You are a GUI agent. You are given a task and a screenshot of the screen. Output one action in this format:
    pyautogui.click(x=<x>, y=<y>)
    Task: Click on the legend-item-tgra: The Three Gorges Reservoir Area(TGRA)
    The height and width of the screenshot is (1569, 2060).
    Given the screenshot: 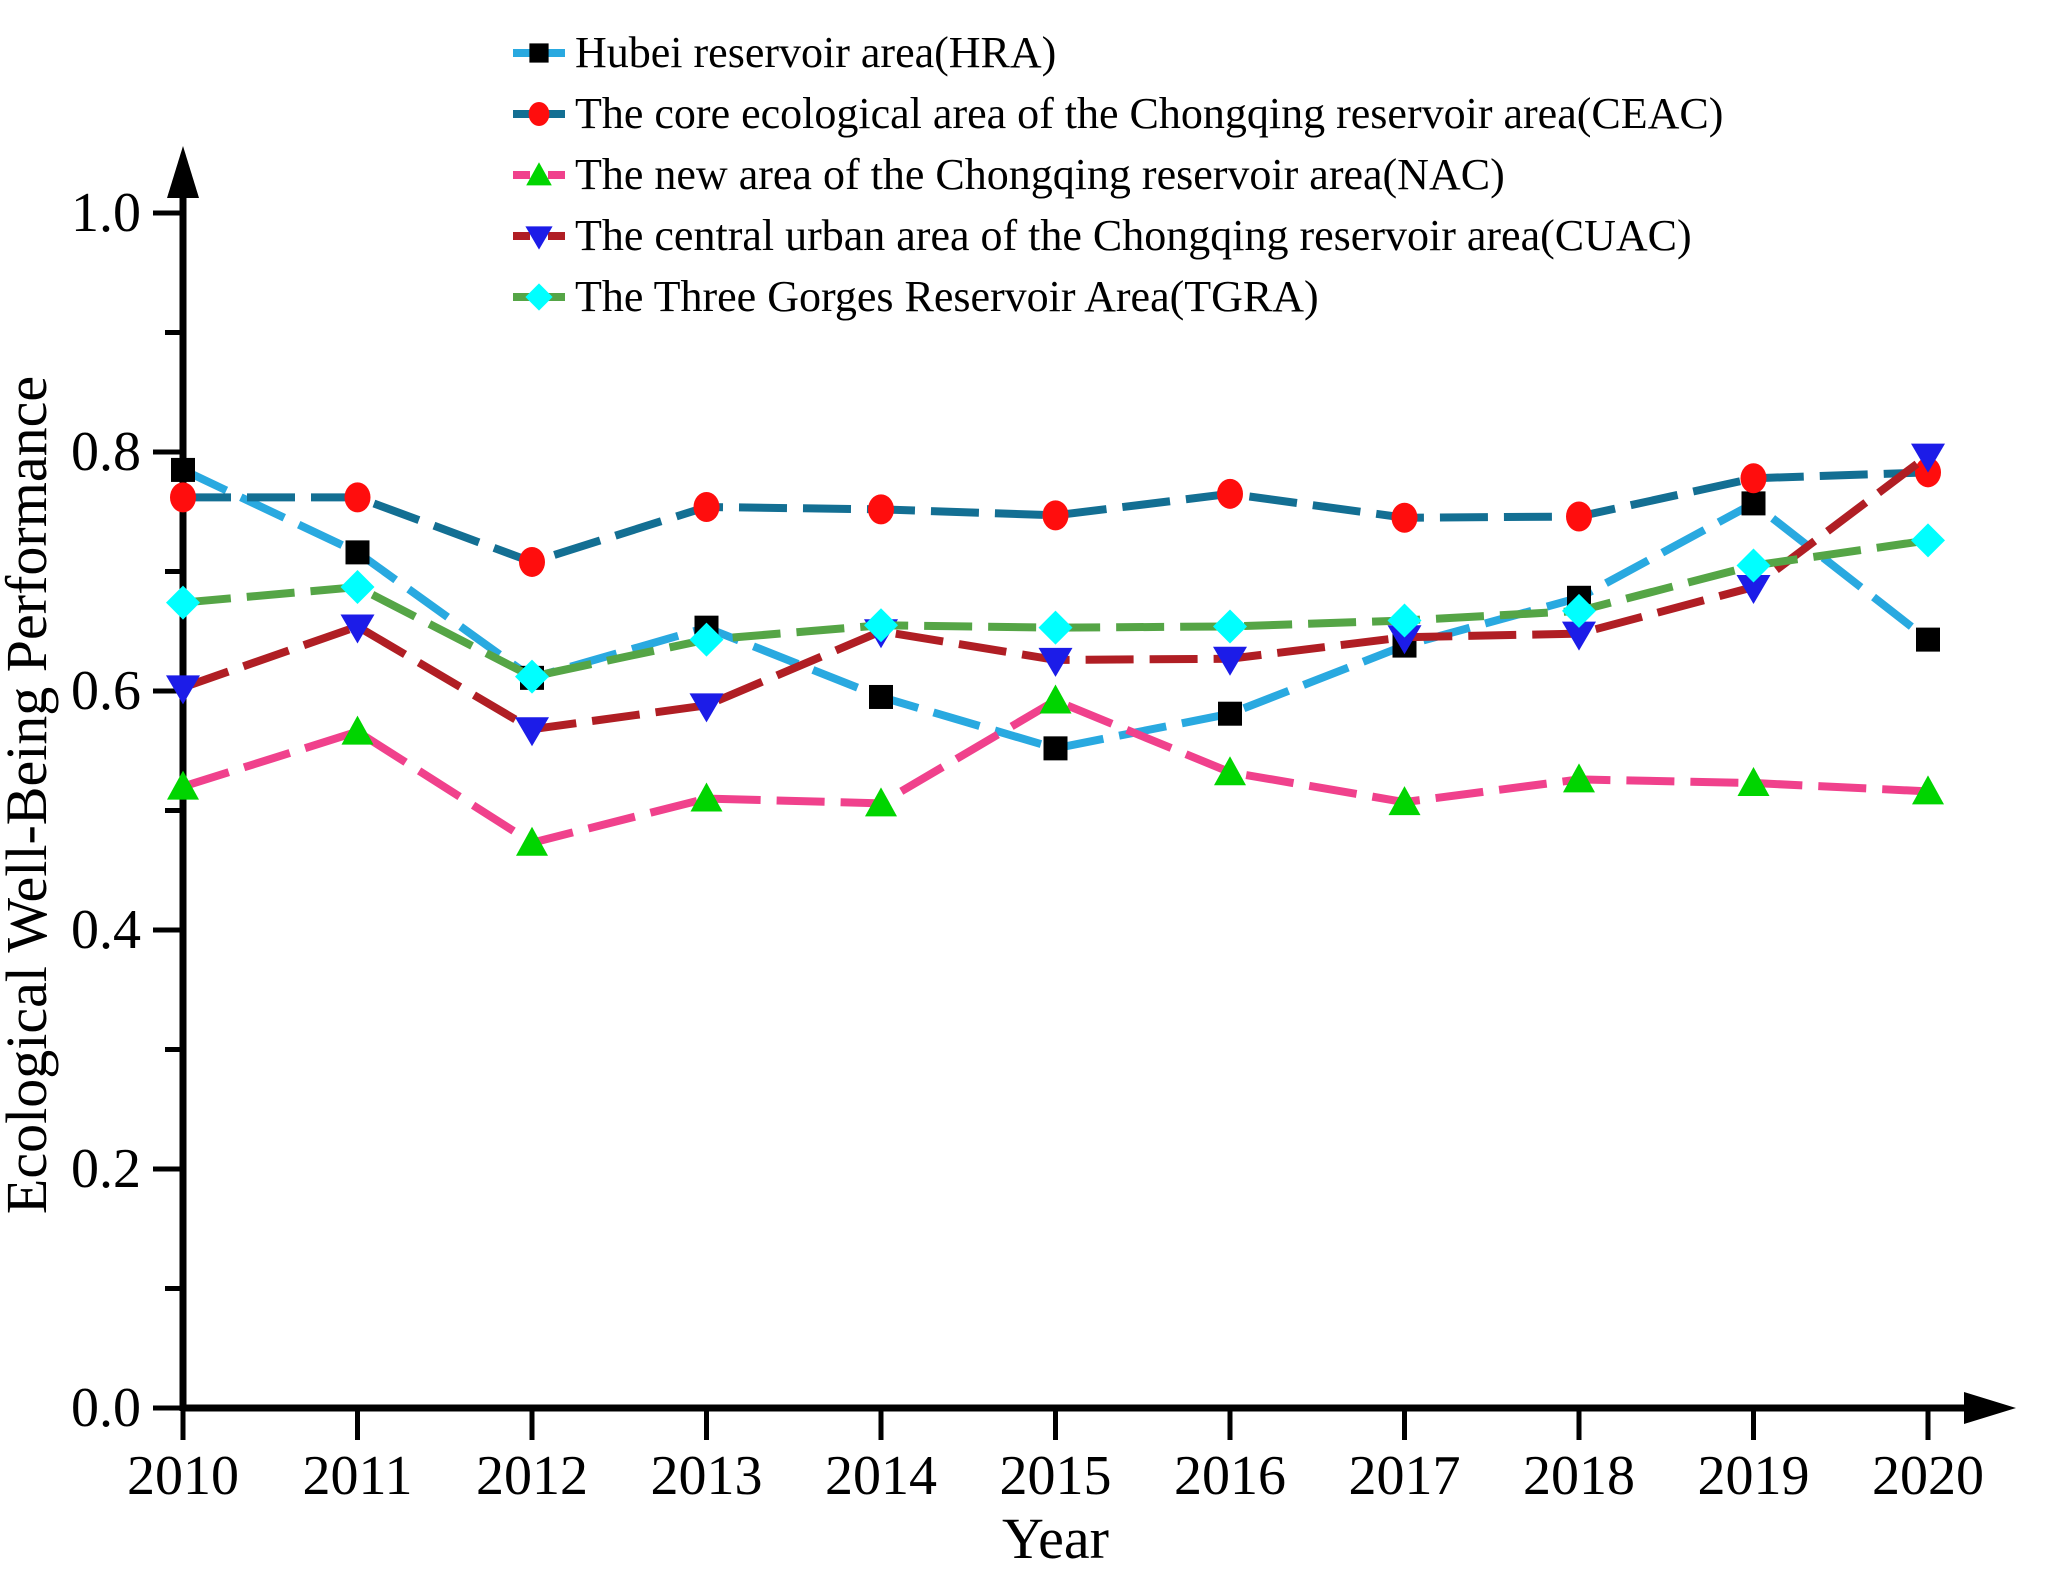 What is the action you would take?
    pyautogui.click(x=1118, y=296)
    